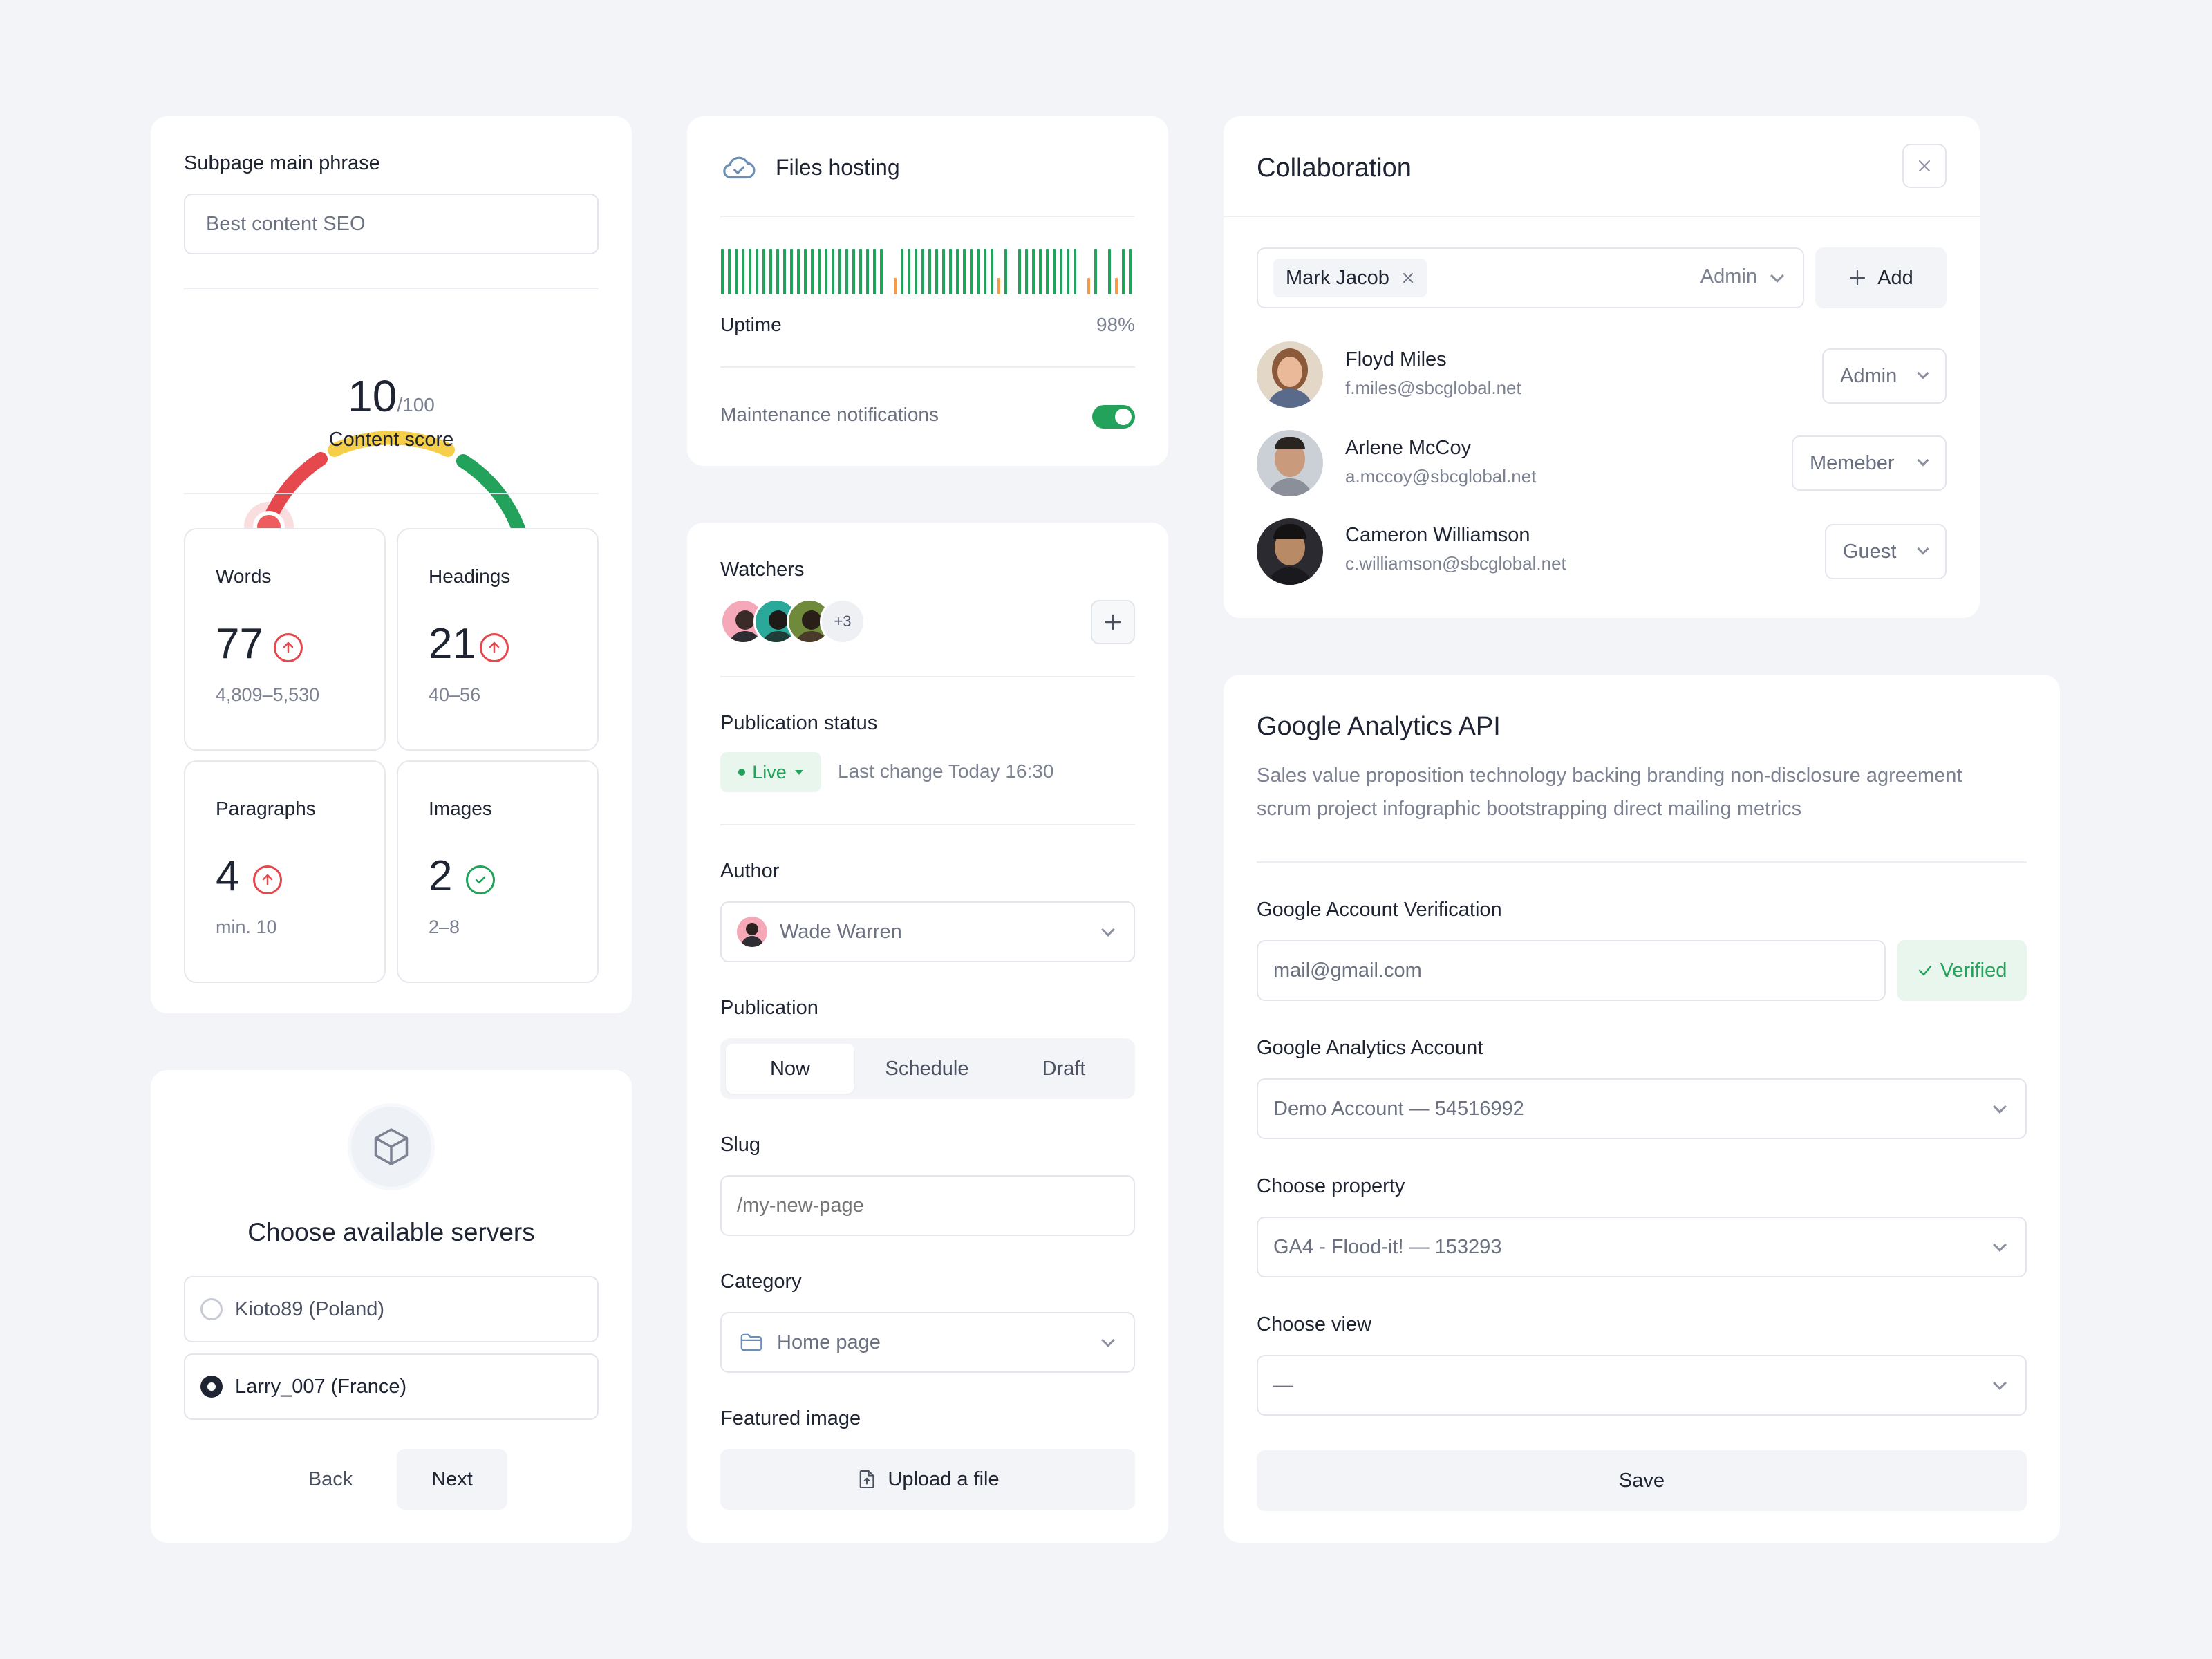  What do you see at coordinates (211, 1309) in the screenshot?
I see `radio-unchecked` at bounding box center [211, 1309].